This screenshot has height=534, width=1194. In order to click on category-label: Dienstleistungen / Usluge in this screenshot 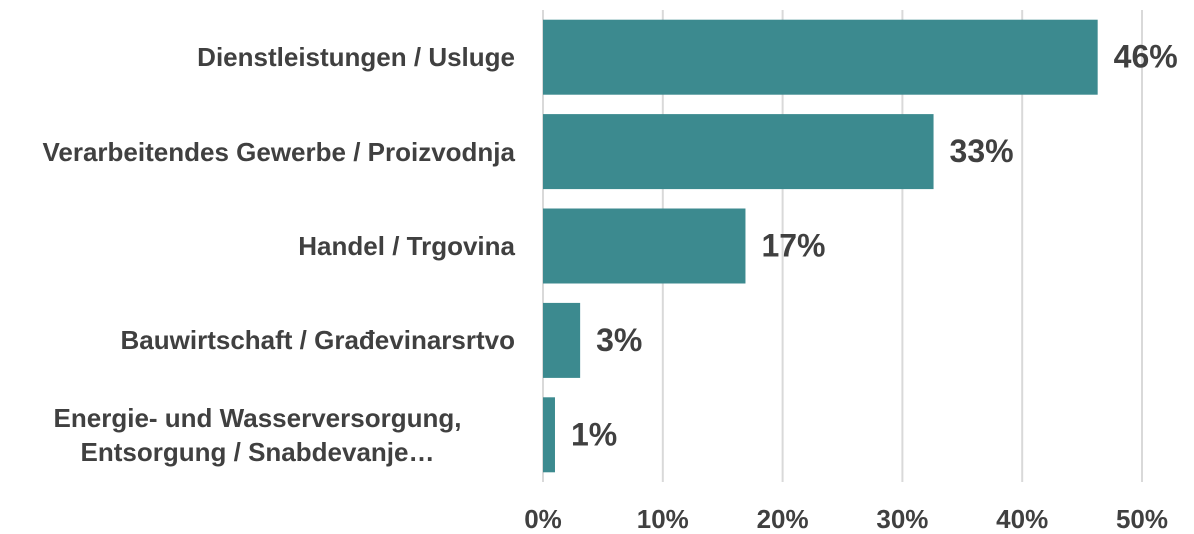, I will do `click(356, 57)`.